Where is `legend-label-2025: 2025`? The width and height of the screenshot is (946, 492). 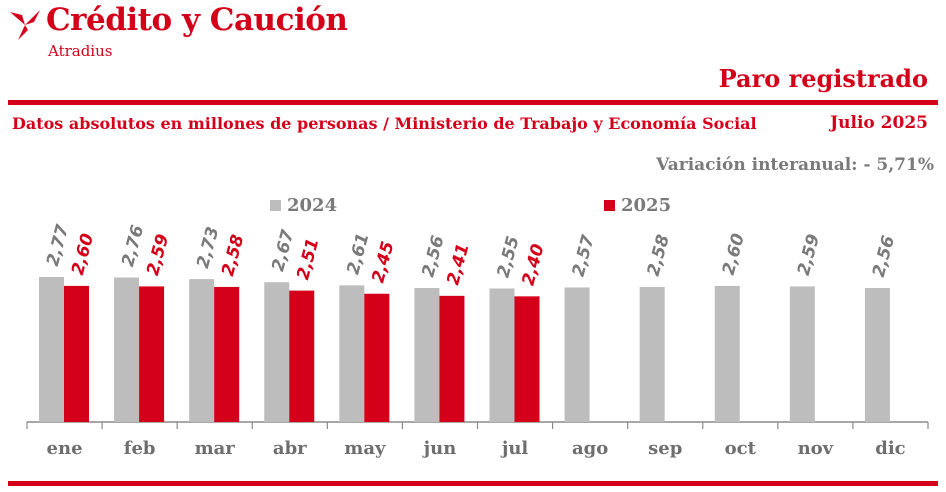 legend-label-2025: 2025 is located at coordinates (646, 205).